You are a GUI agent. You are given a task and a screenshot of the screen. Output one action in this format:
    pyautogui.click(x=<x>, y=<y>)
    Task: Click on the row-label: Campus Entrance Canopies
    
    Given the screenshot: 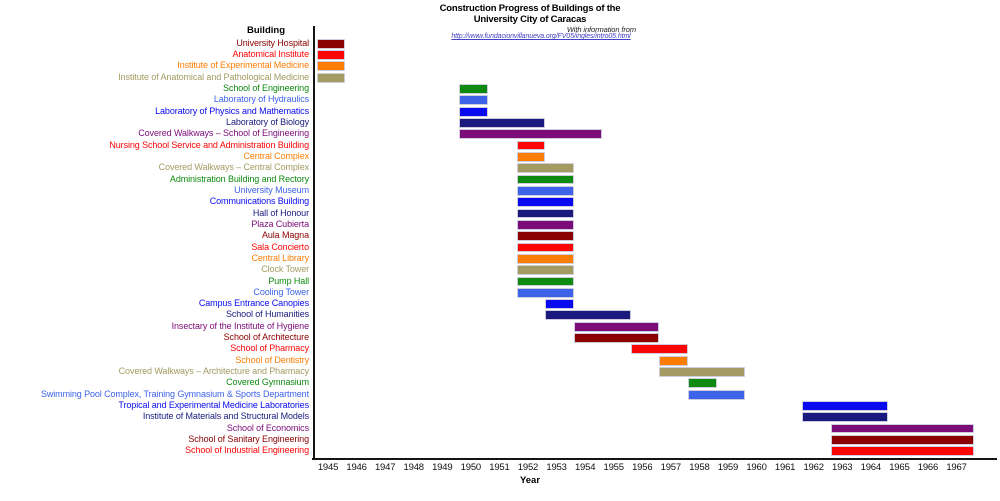 What is the action you would take?
    pyautogui.click(x=253, y=303)
    